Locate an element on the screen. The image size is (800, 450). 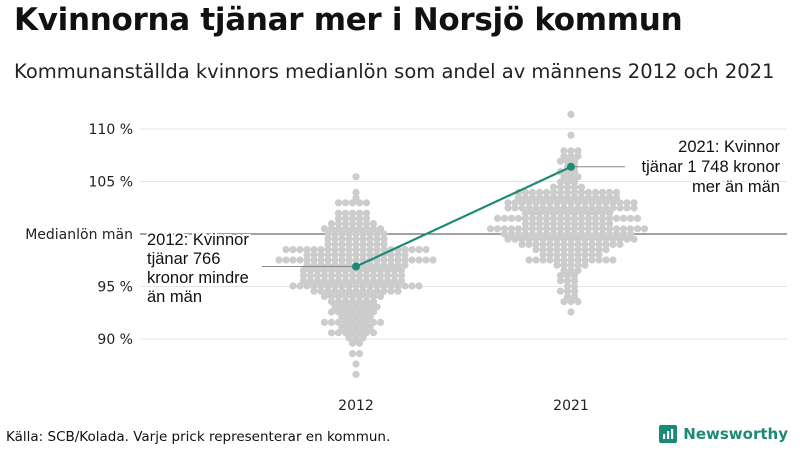
newsworthy-logo-icon is located at coordinates (668, 434).